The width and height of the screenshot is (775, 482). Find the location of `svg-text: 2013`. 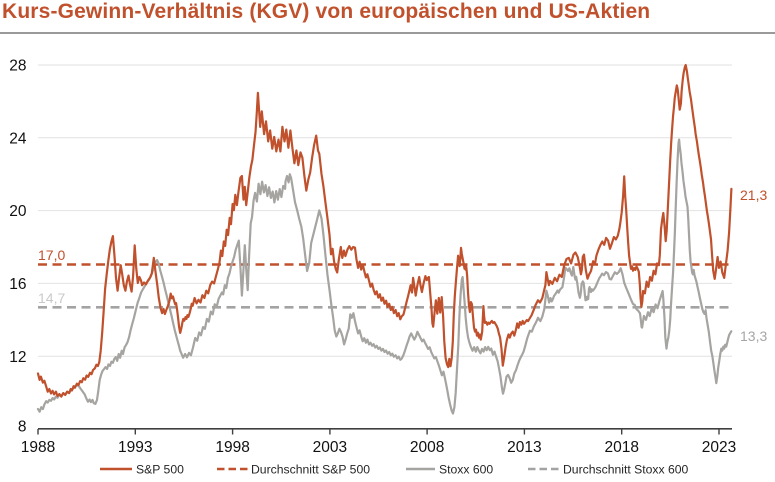

svg-text: 2013 is located at coordinates (524, 447).